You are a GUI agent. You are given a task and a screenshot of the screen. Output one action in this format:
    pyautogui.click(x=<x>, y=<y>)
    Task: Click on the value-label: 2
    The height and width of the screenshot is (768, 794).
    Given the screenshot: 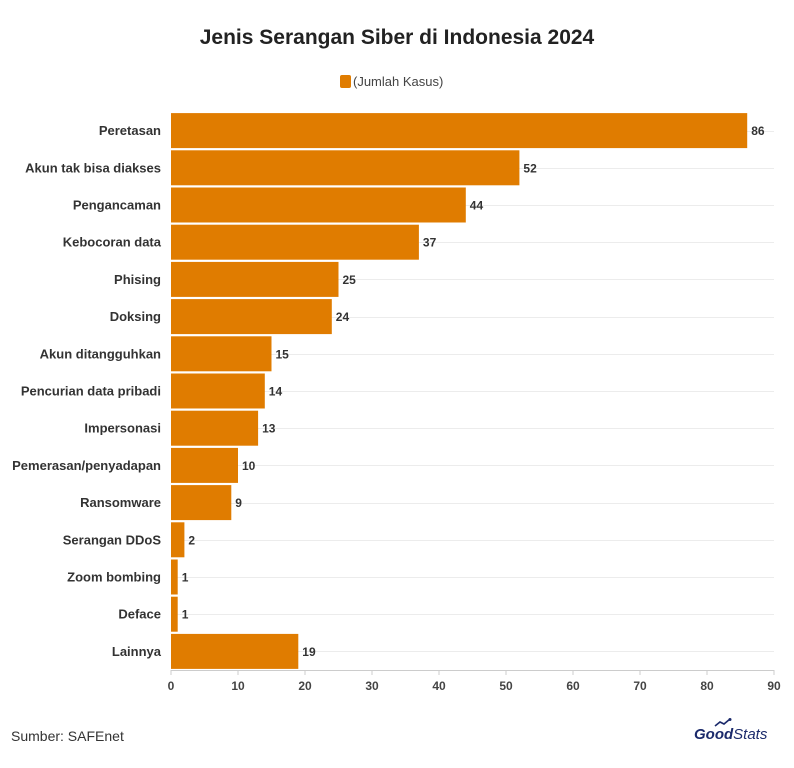 What is the action you would take?
    pyautogui.click(x=191, y=540)
    